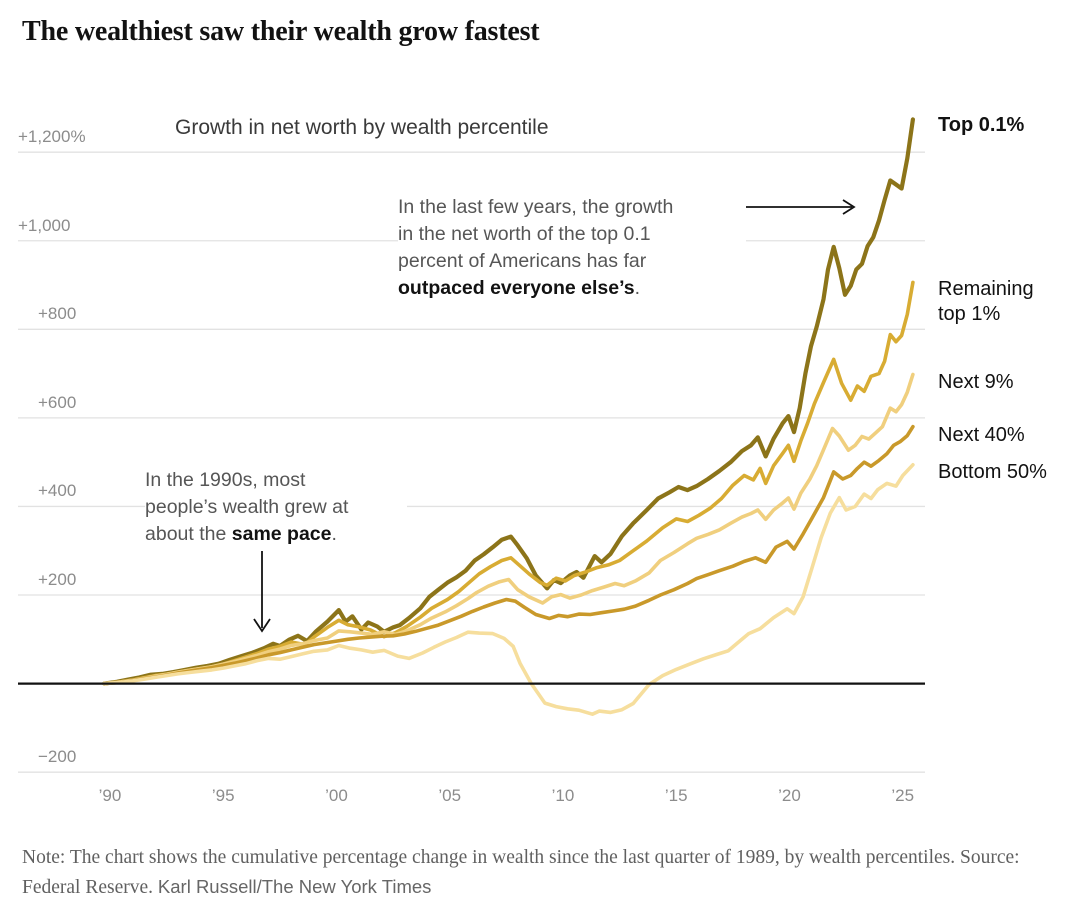 The height and width of the screenshot is (916, 1080). I want to click on x-axis-tick-1995: ’95, so click(223, 795).